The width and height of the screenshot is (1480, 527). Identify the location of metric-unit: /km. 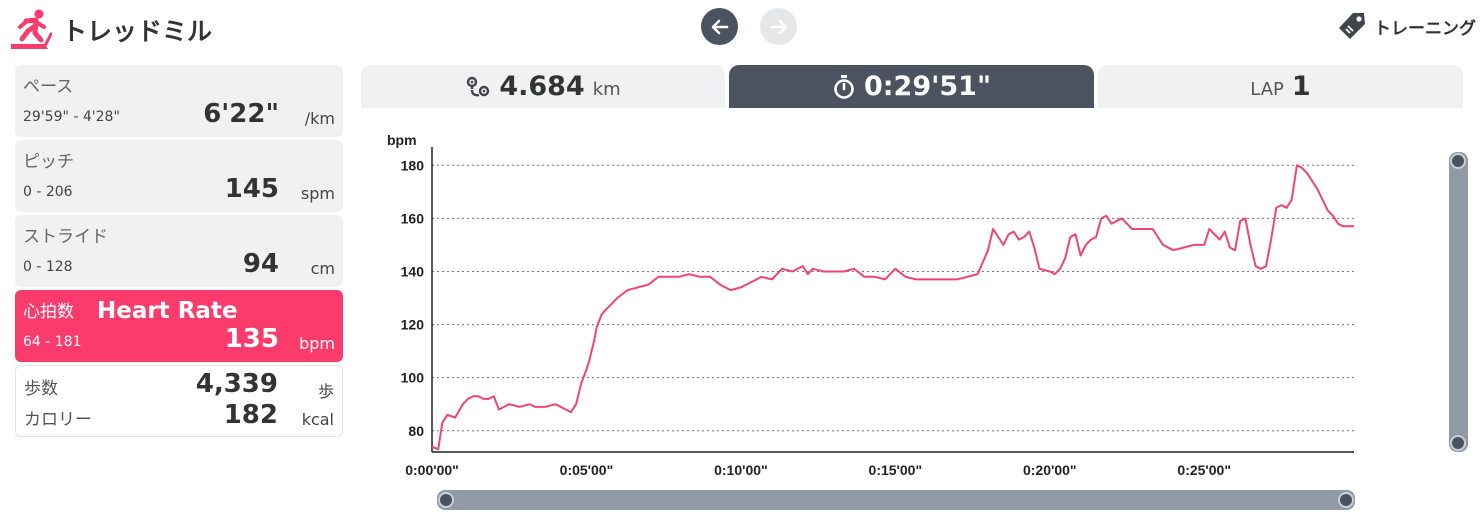
(319, 118).